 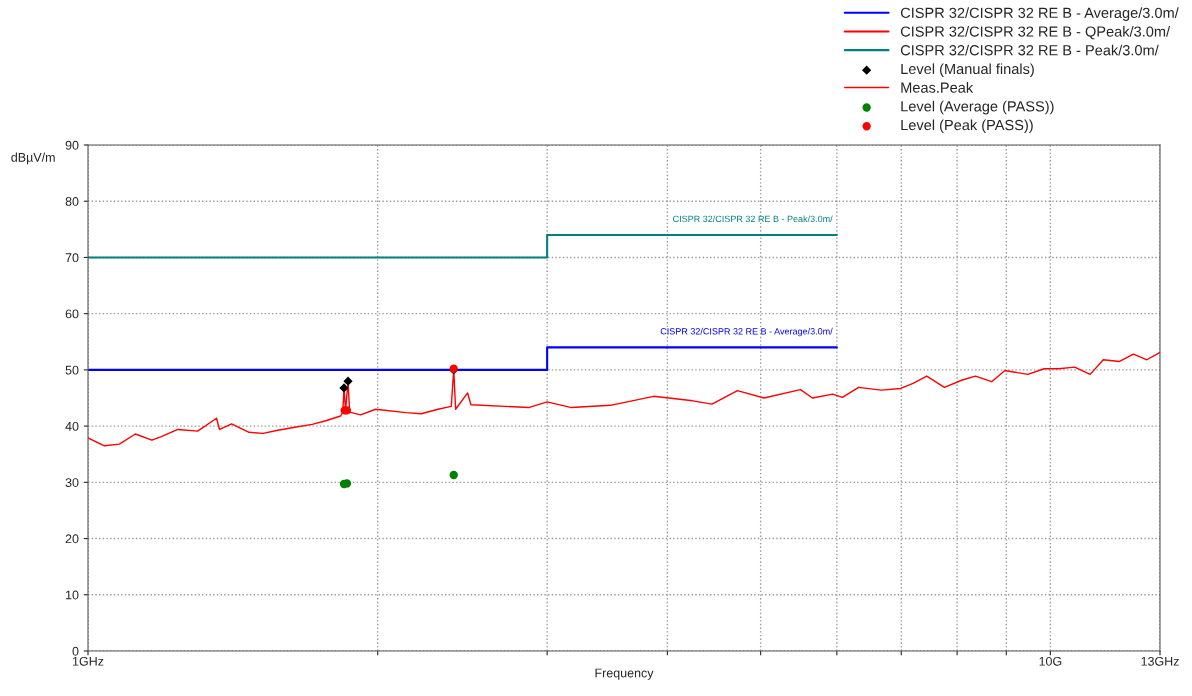 I want to click on x-tick-label: 1GHz, so click(x=88, y=661).